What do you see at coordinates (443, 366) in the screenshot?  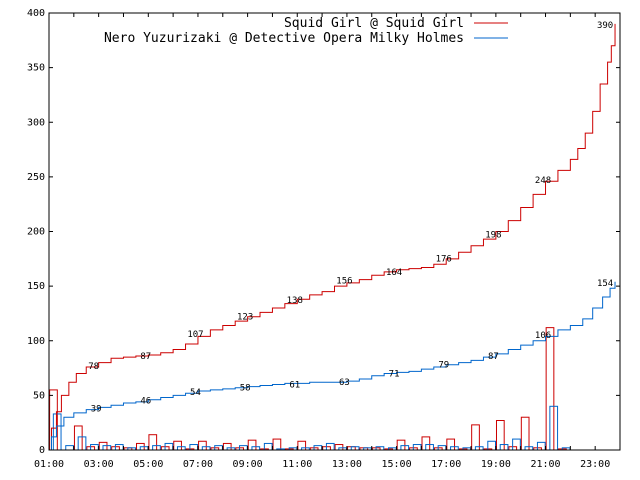 I see `data-label: 79` at bounding box center [443, 366].